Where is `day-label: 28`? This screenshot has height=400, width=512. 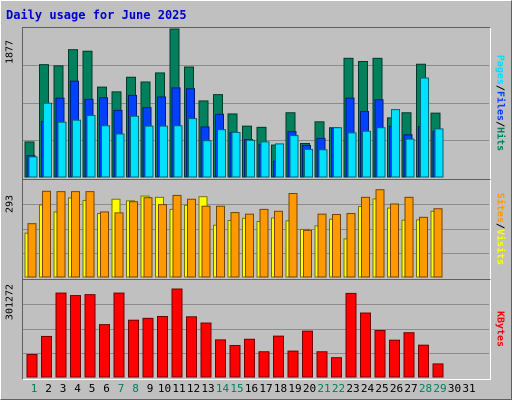 day-label: 28 is located at coordinates (425, 388).